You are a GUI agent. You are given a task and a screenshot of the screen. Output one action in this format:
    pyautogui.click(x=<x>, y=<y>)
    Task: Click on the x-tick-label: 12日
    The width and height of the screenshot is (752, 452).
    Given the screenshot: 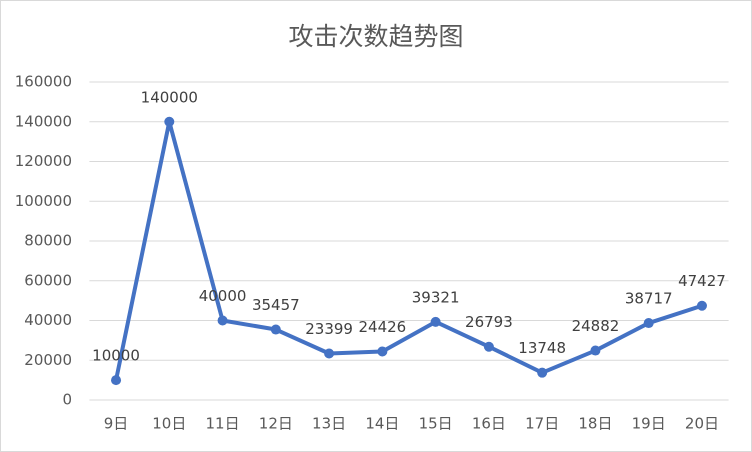 What is the action you would take?
    pyautogui.click(x=276, y=424)
    